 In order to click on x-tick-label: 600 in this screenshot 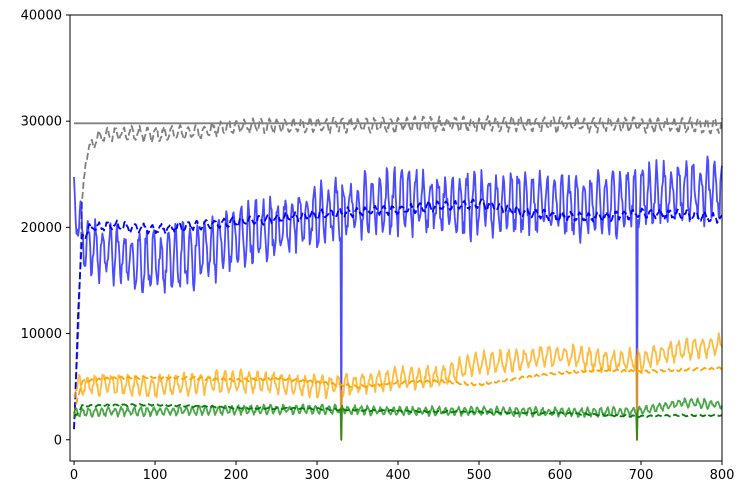, I will do `click(560, 475)`.